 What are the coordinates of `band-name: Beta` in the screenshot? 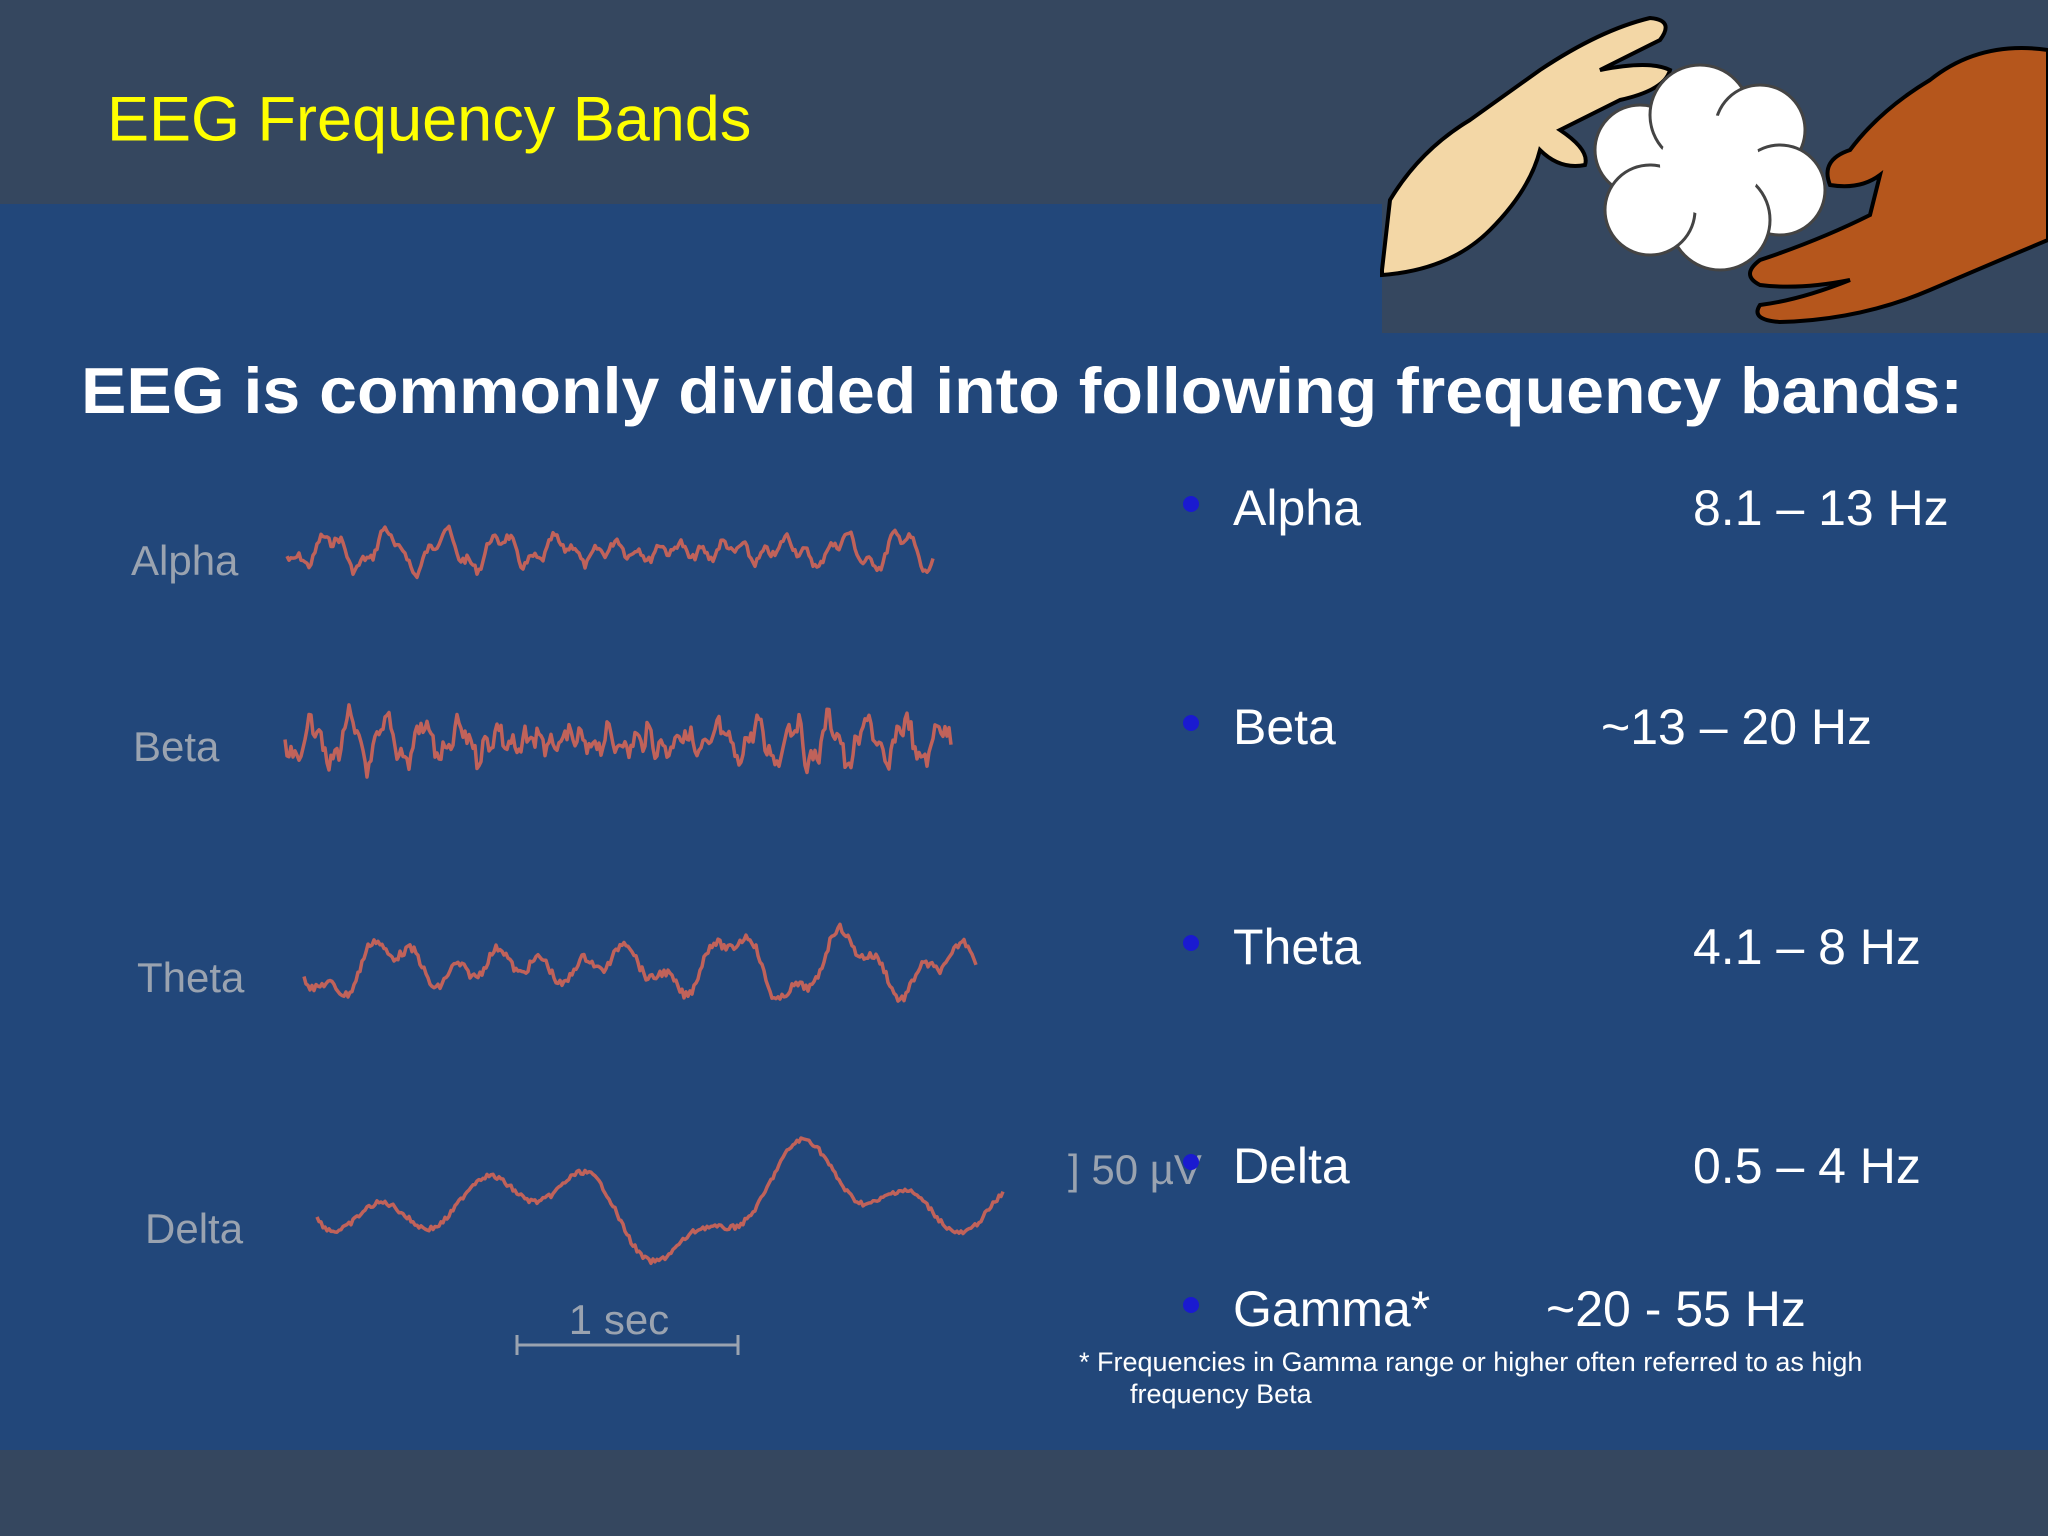 It's located at (1284, 727).